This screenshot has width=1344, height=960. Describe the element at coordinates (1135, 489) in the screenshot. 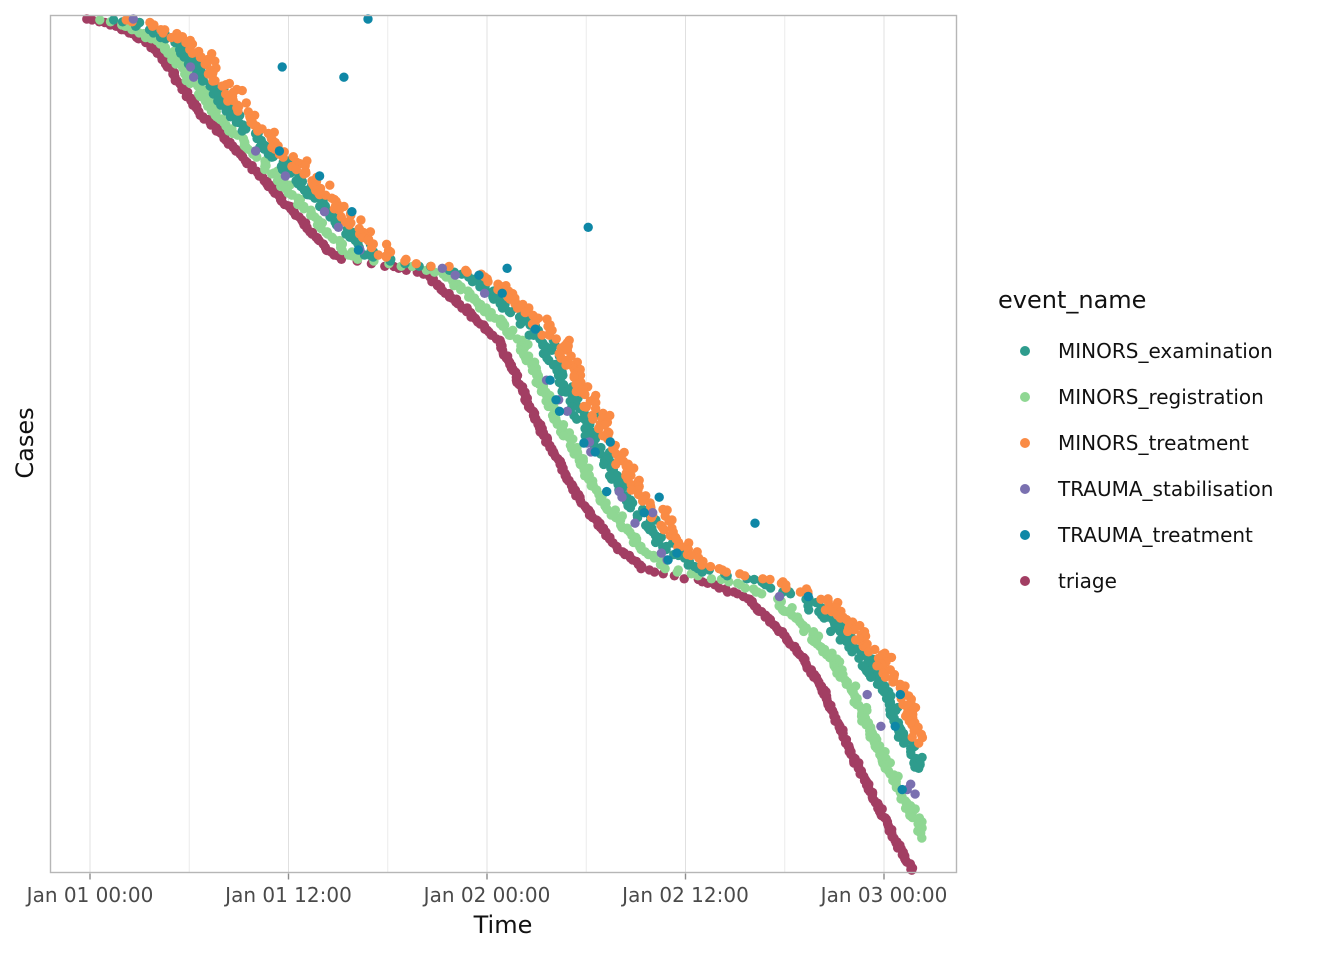

I see `legend-item: TRAUMA_stabilisation` at that location.